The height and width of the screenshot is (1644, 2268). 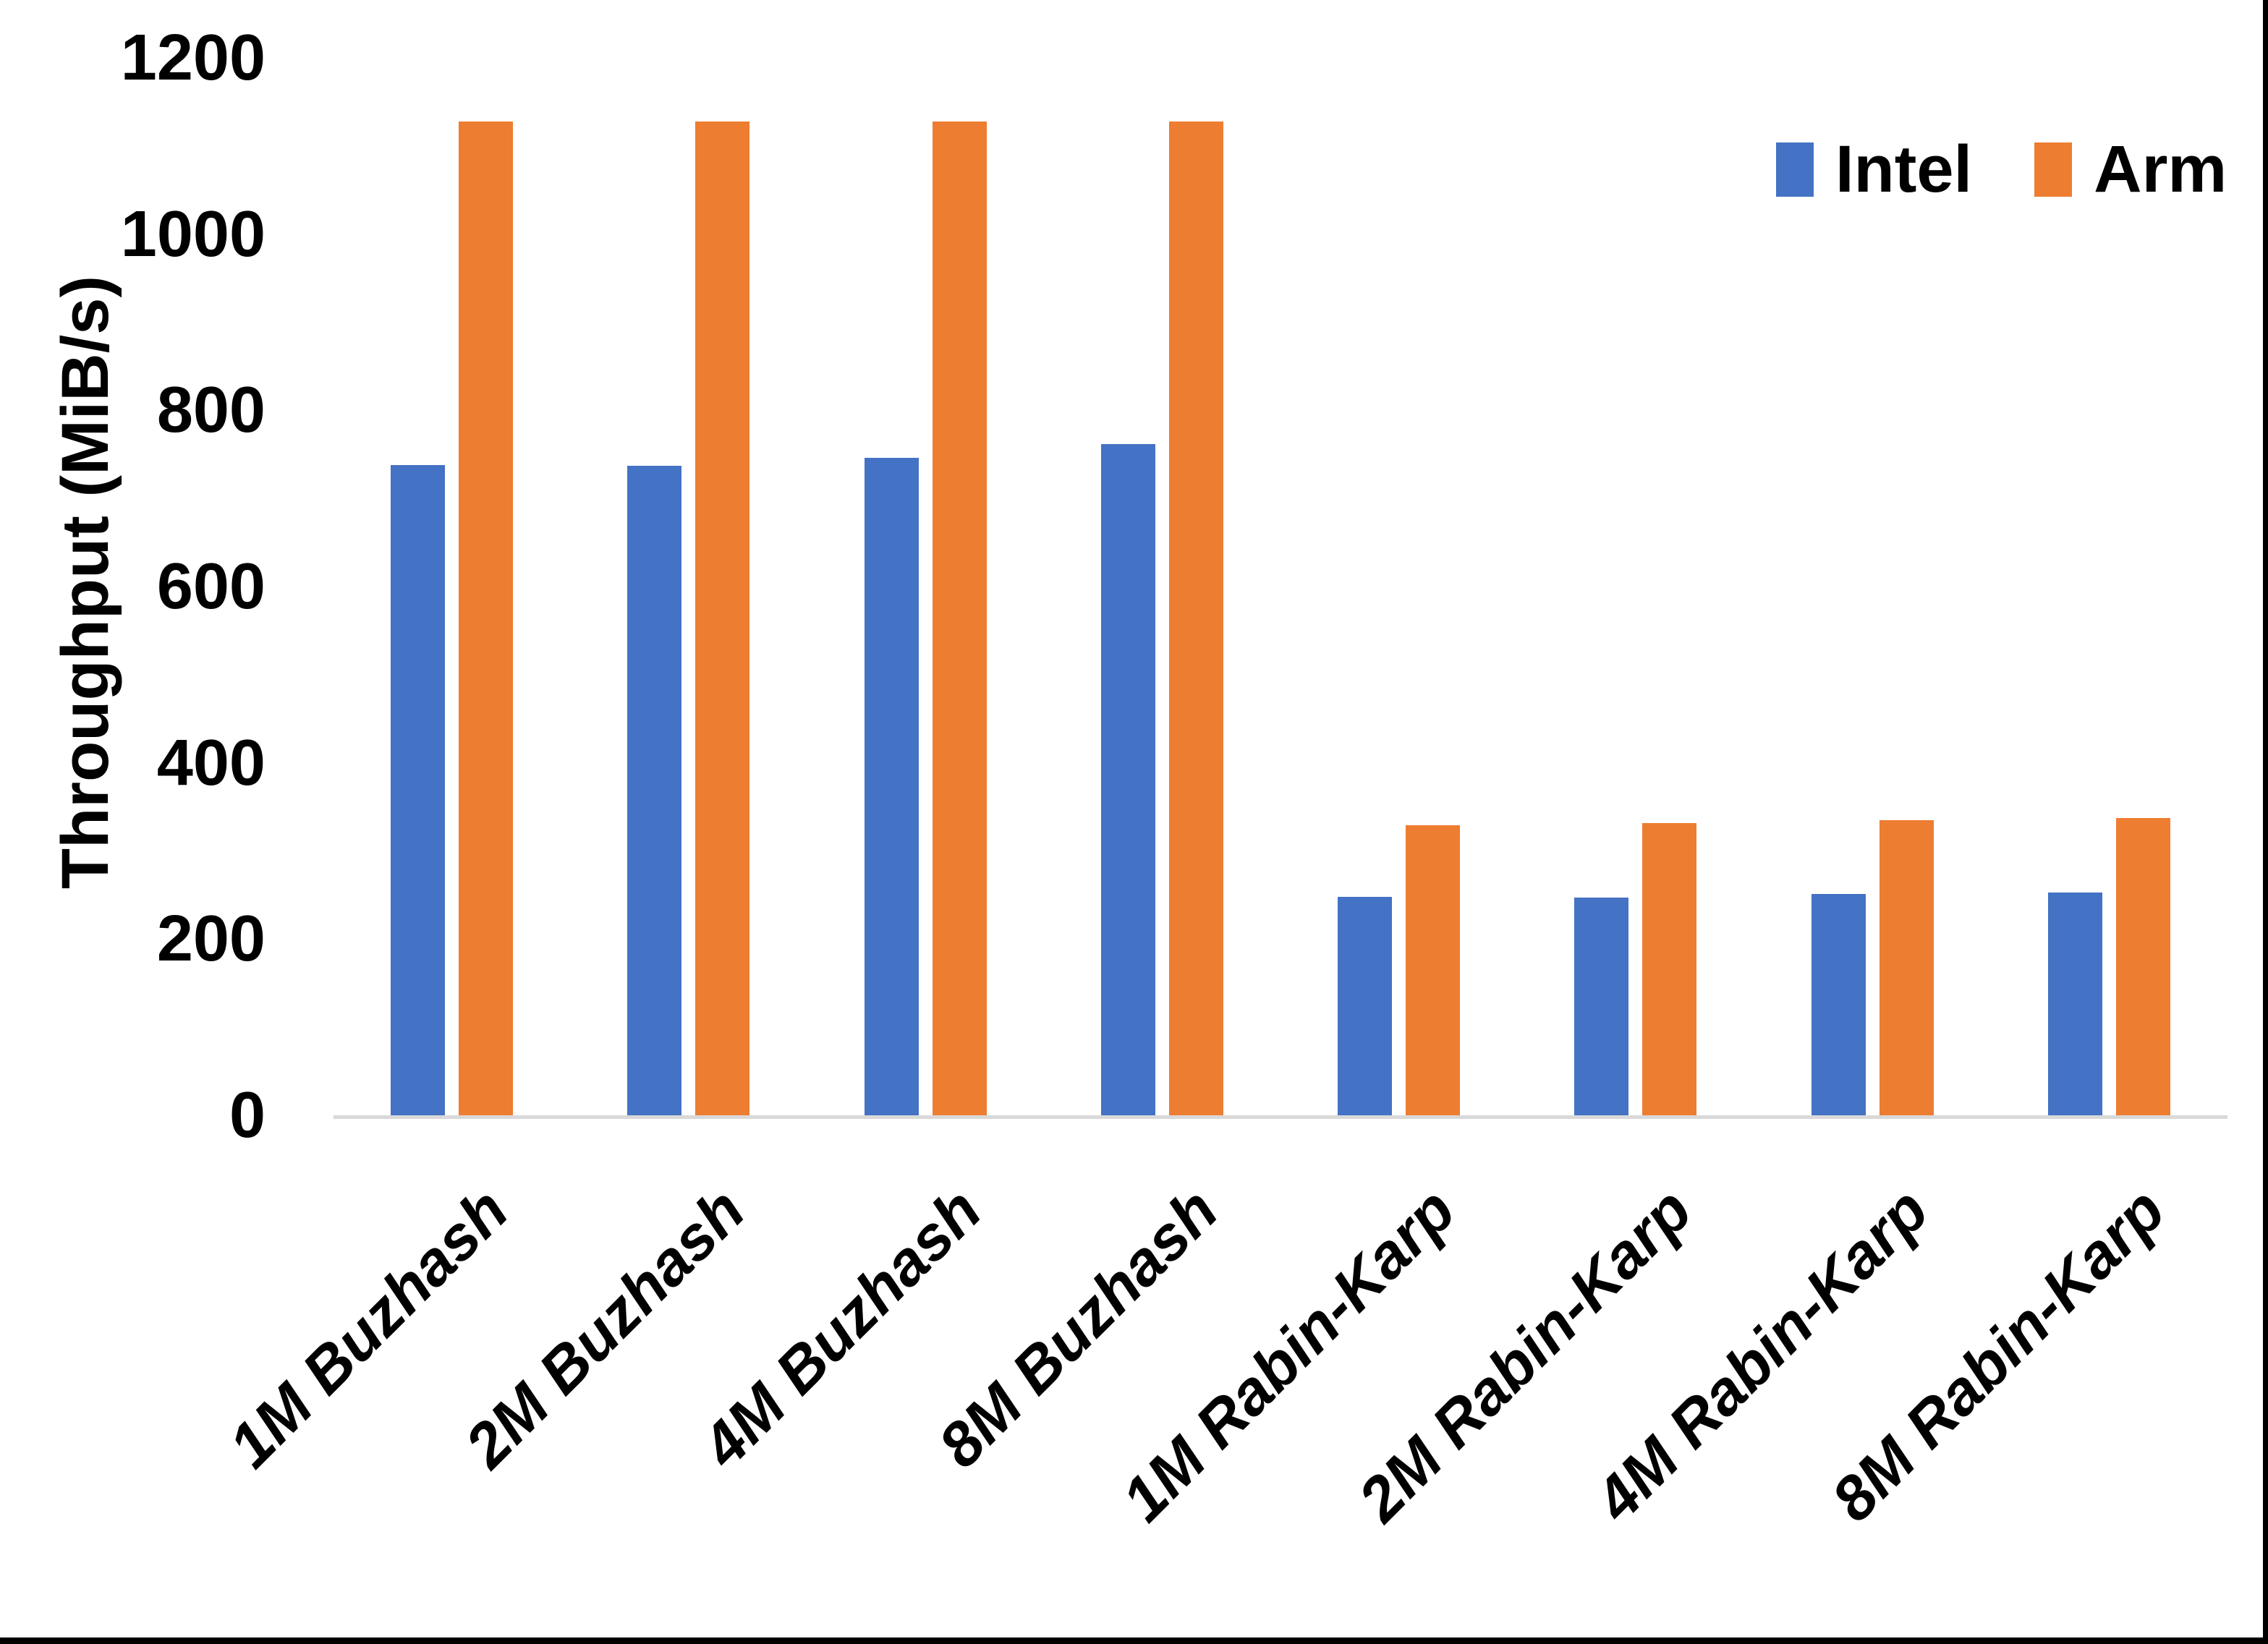 I want to click on legend-item-arm: Arm, so click(x=2130, y=169).